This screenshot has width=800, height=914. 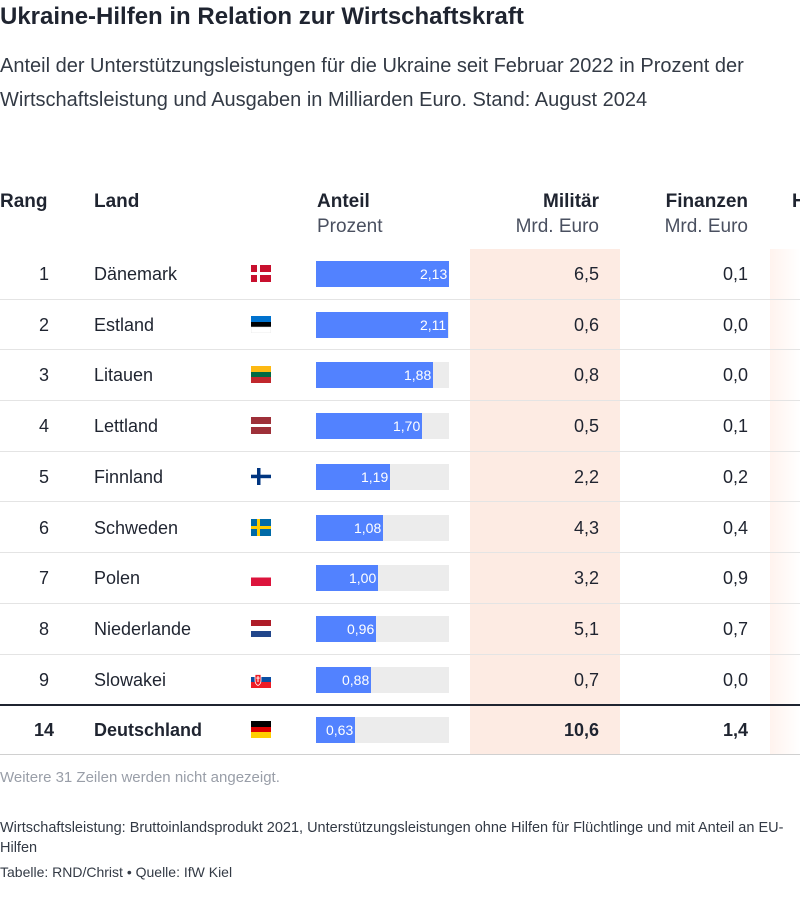 I want to click on rank-cell: 9, so click(x=43, y=679).